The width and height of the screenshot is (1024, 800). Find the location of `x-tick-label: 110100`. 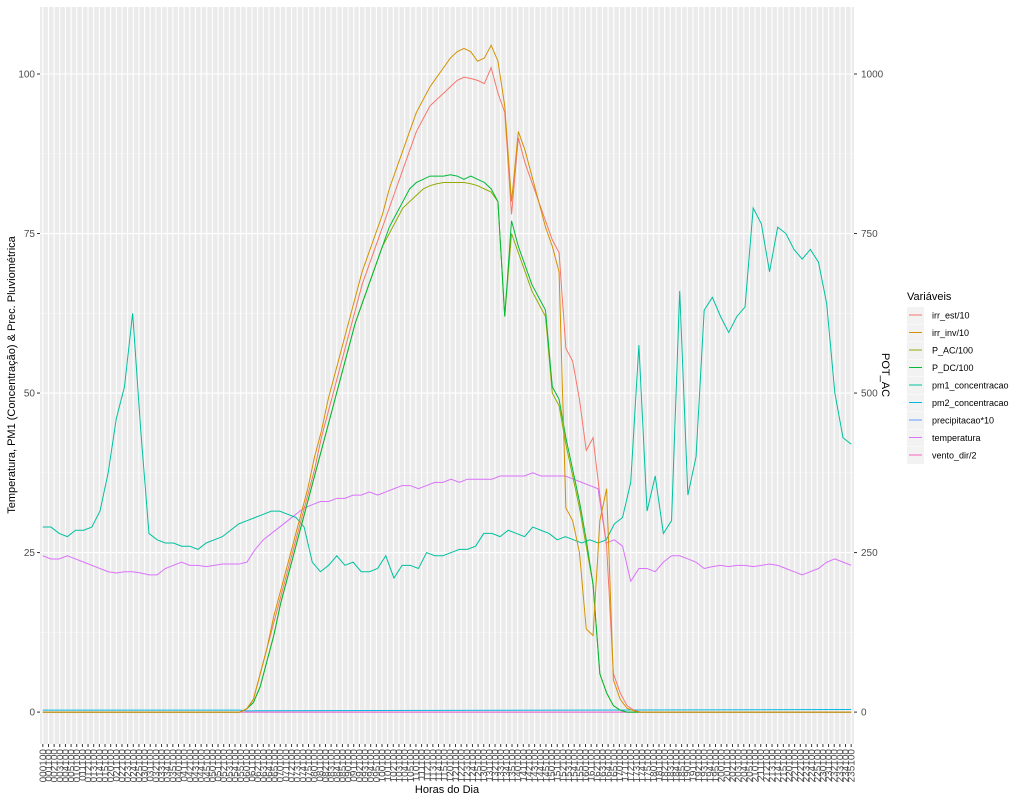

x-tick-label: 110100 is located at coordinates (416, 765).